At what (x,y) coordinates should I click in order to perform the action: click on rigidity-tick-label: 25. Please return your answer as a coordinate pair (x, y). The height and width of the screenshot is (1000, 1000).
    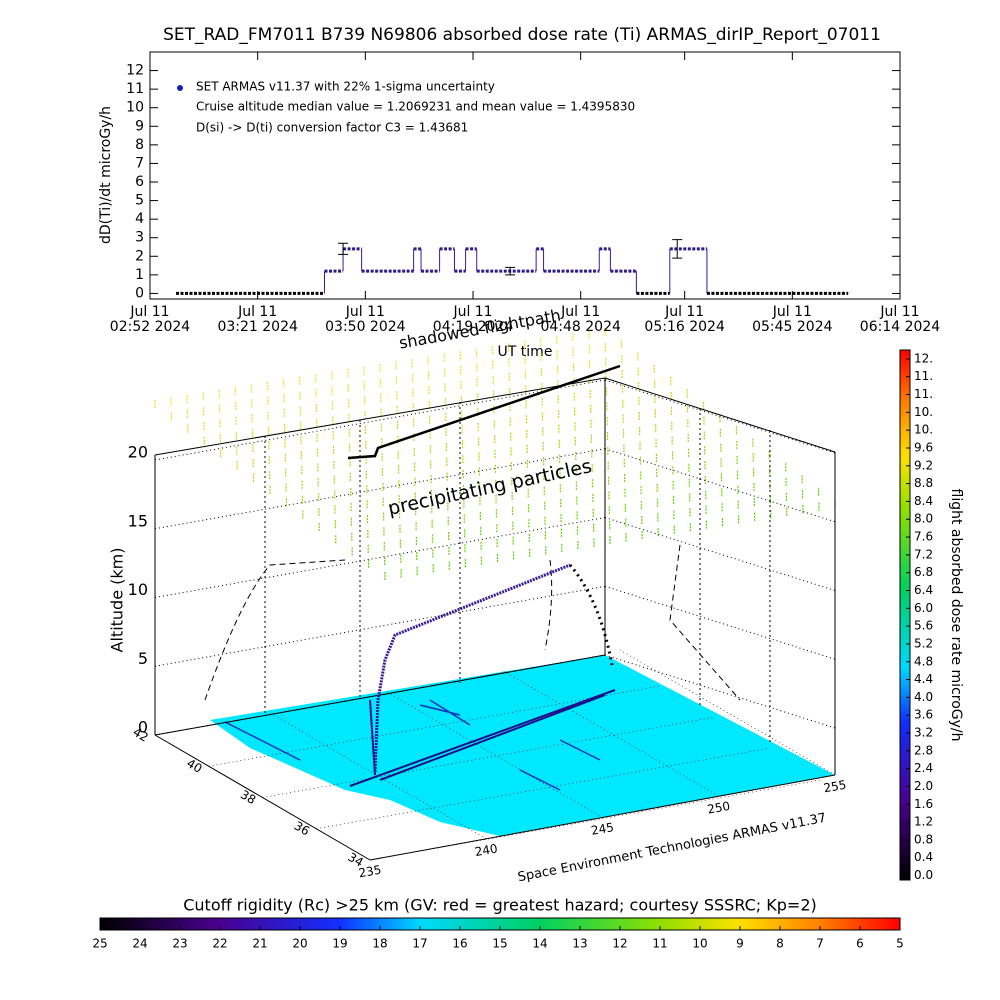
    Looking at the image, I should click on (99, 944).